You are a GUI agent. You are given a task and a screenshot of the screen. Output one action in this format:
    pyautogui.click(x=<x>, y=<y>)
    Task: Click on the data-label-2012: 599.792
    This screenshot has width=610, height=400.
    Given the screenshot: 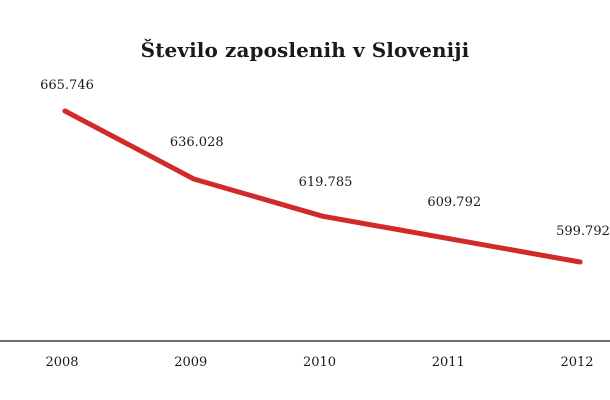 What is the action you would take?
    pyautogui.click(x=583, y=231)
    